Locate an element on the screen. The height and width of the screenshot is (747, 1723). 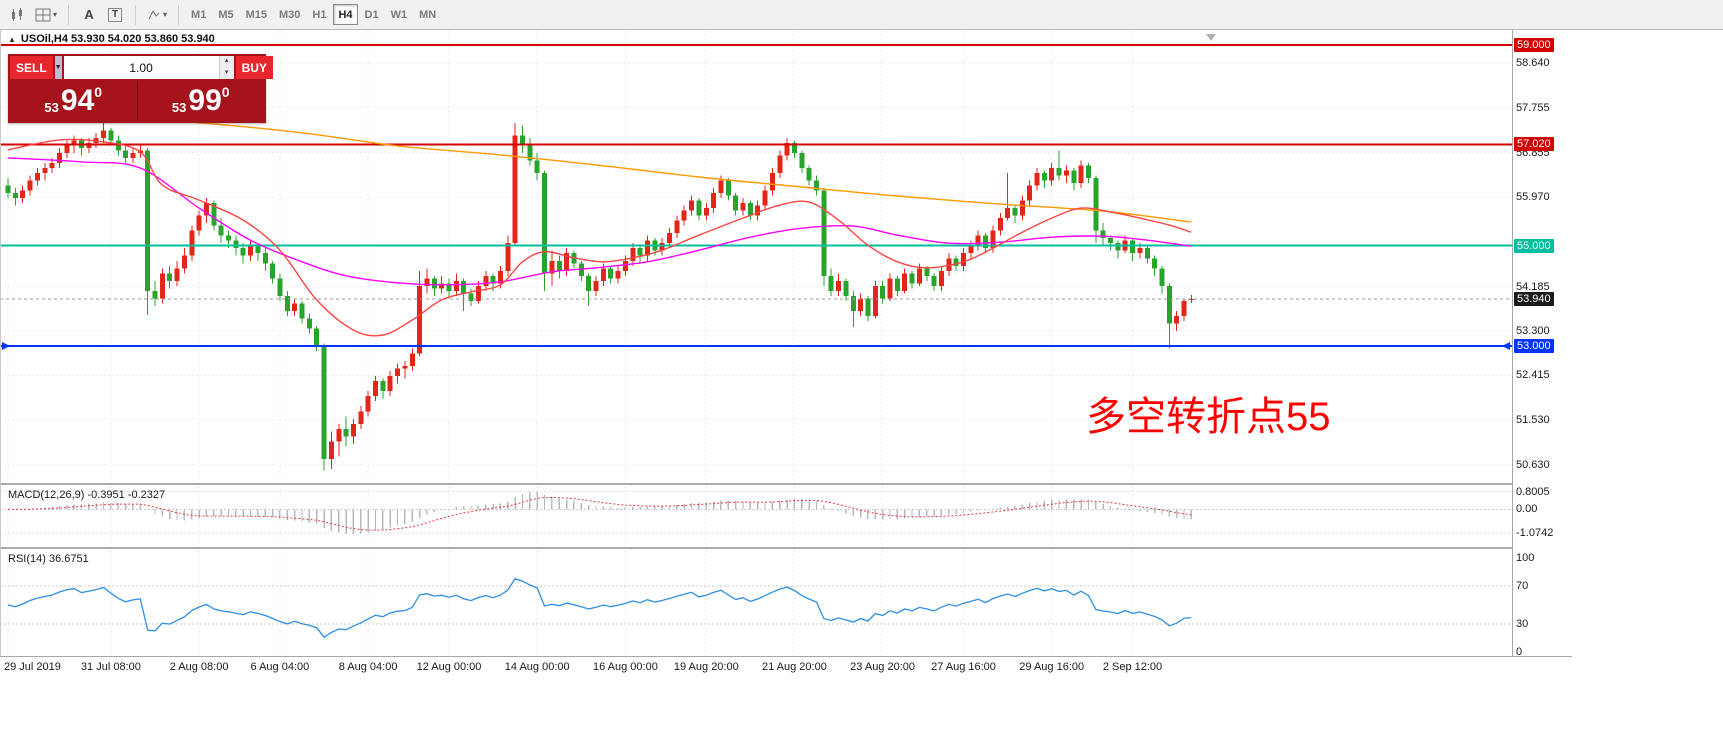
volume-input is located at coordinates (141, 67).